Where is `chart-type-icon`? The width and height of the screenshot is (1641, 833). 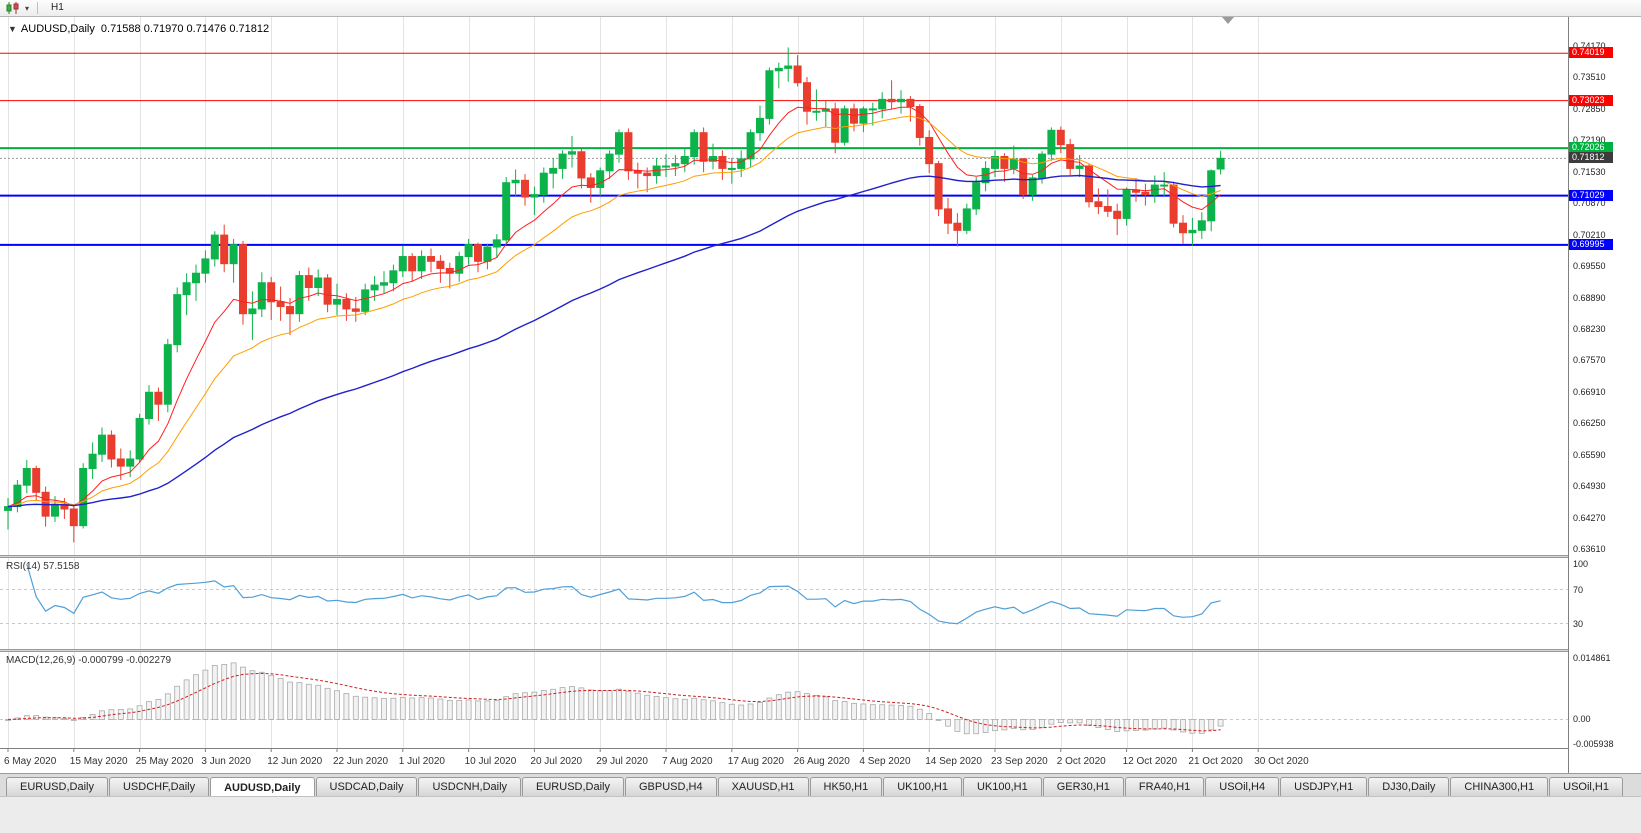 chart-type-icon is located at coordinates (13, 8).